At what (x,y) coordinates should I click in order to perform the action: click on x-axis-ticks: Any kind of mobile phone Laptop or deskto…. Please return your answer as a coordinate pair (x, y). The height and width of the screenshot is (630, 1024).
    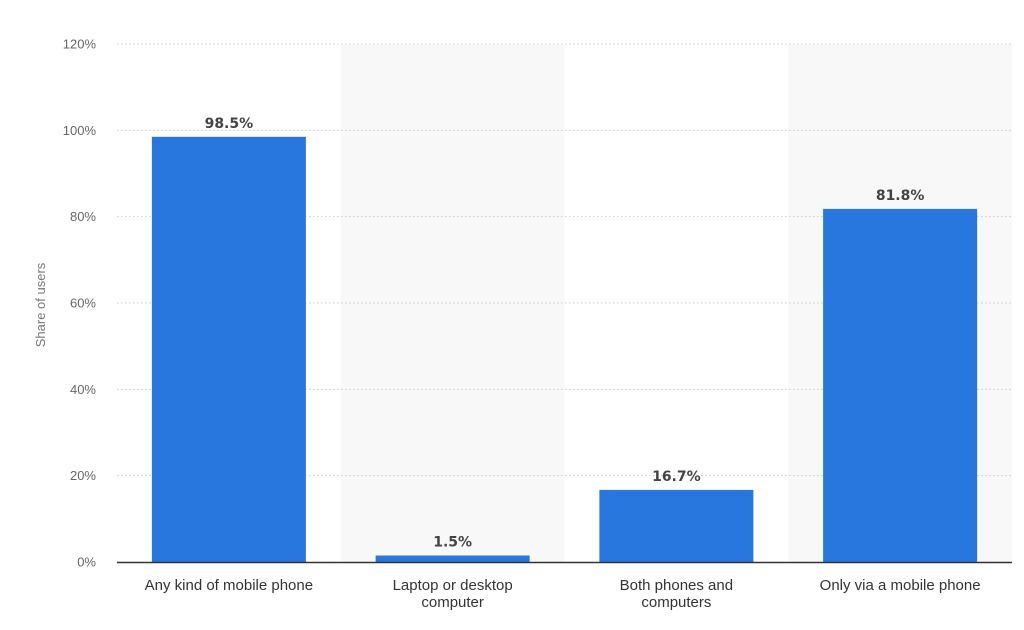
    Looking at the image, I should click on (563, 594).